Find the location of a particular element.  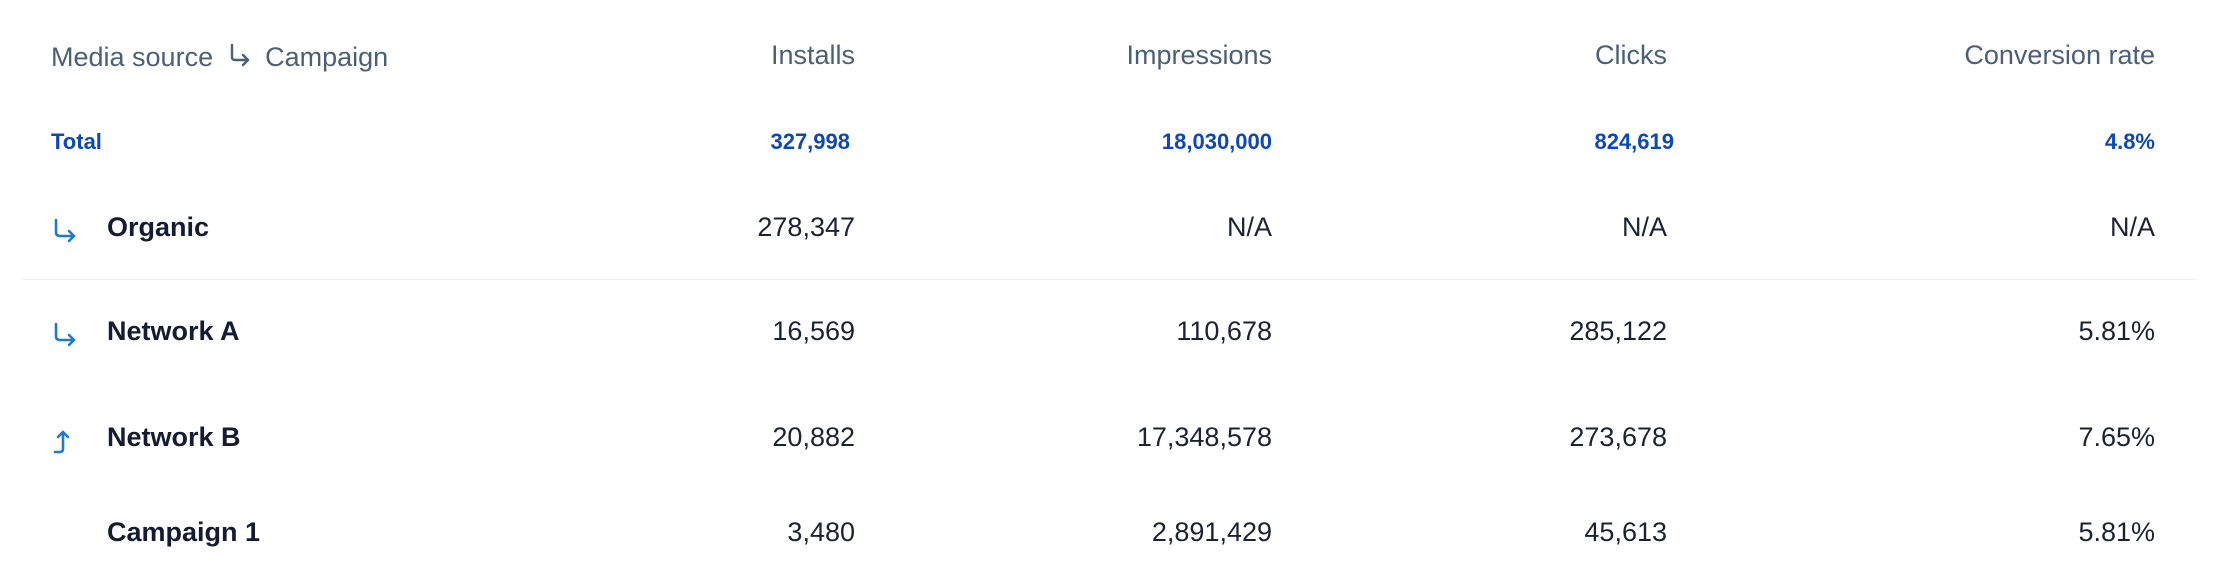

row-impressions: 110,678 is located at coordinates (1224, 331).